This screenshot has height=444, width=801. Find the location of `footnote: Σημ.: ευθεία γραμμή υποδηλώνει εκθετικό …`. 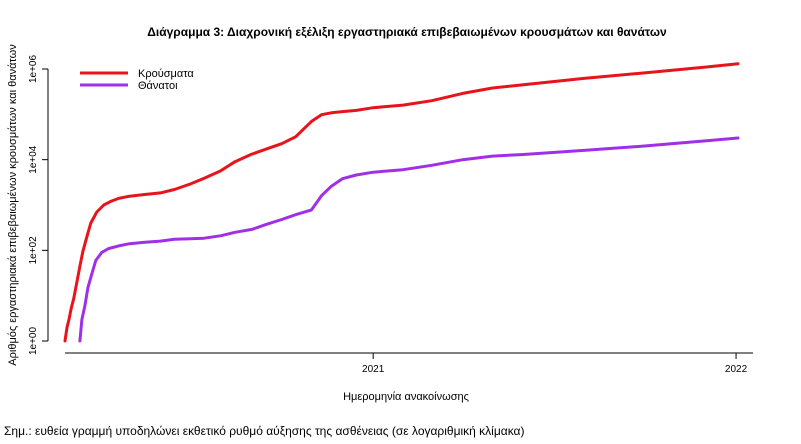

footnote: Σημ.: ευθεία γραμμή υποδηλώνει εκθετικό … is located at coordinates (264, 431).